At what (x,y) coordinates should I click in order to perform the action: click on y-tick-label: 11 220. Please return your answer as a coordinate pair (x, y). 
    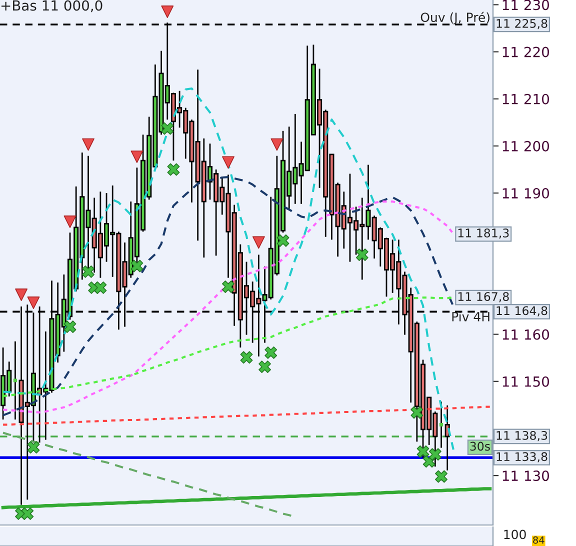
    Looking at the image, I should click on (526, 52).